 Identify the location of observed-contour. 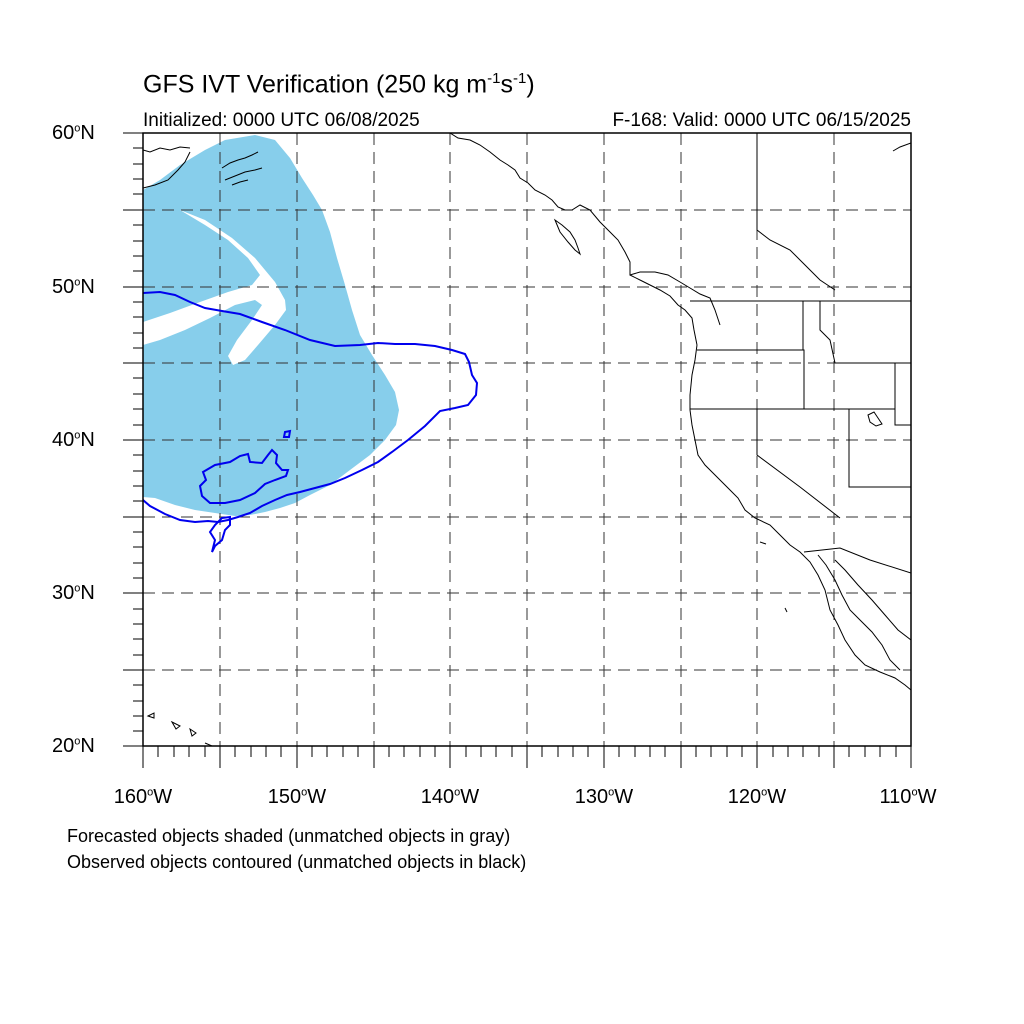
(311, 421).